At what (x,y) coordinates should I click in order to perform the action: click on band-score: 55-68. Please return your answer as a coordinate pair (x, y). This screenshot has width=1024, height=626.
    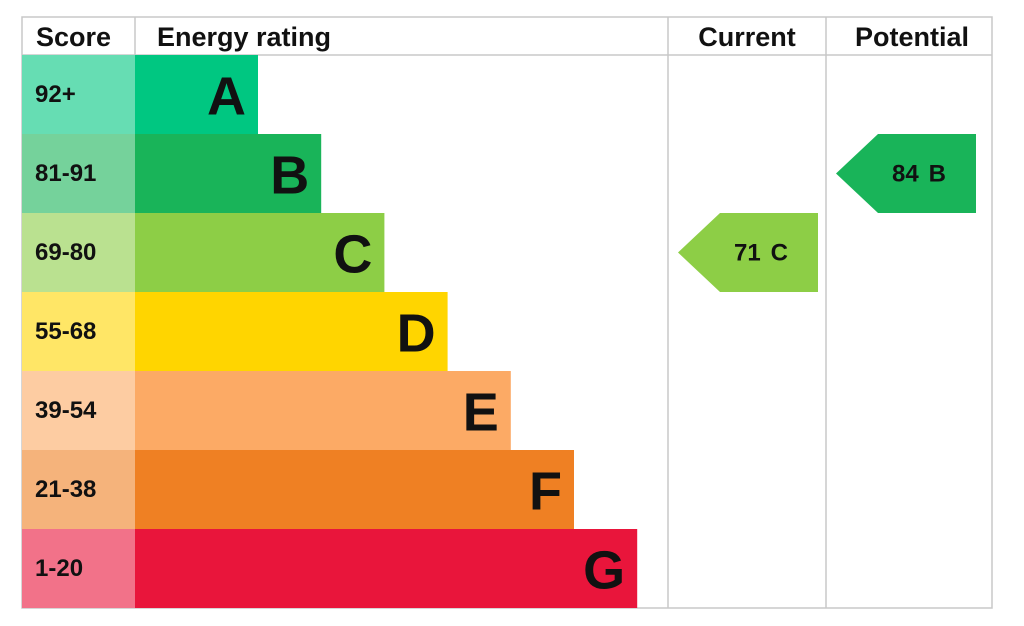
    Looking at the image, I should click on (65, 331).